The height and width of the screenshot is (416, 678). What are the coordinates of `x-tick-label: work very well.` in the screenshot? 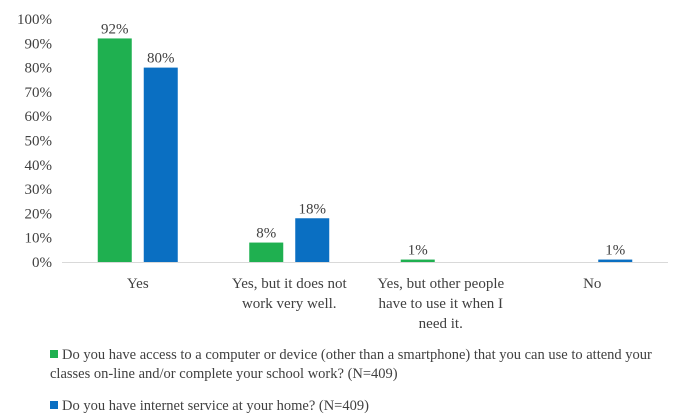 It's located at (289, 304).